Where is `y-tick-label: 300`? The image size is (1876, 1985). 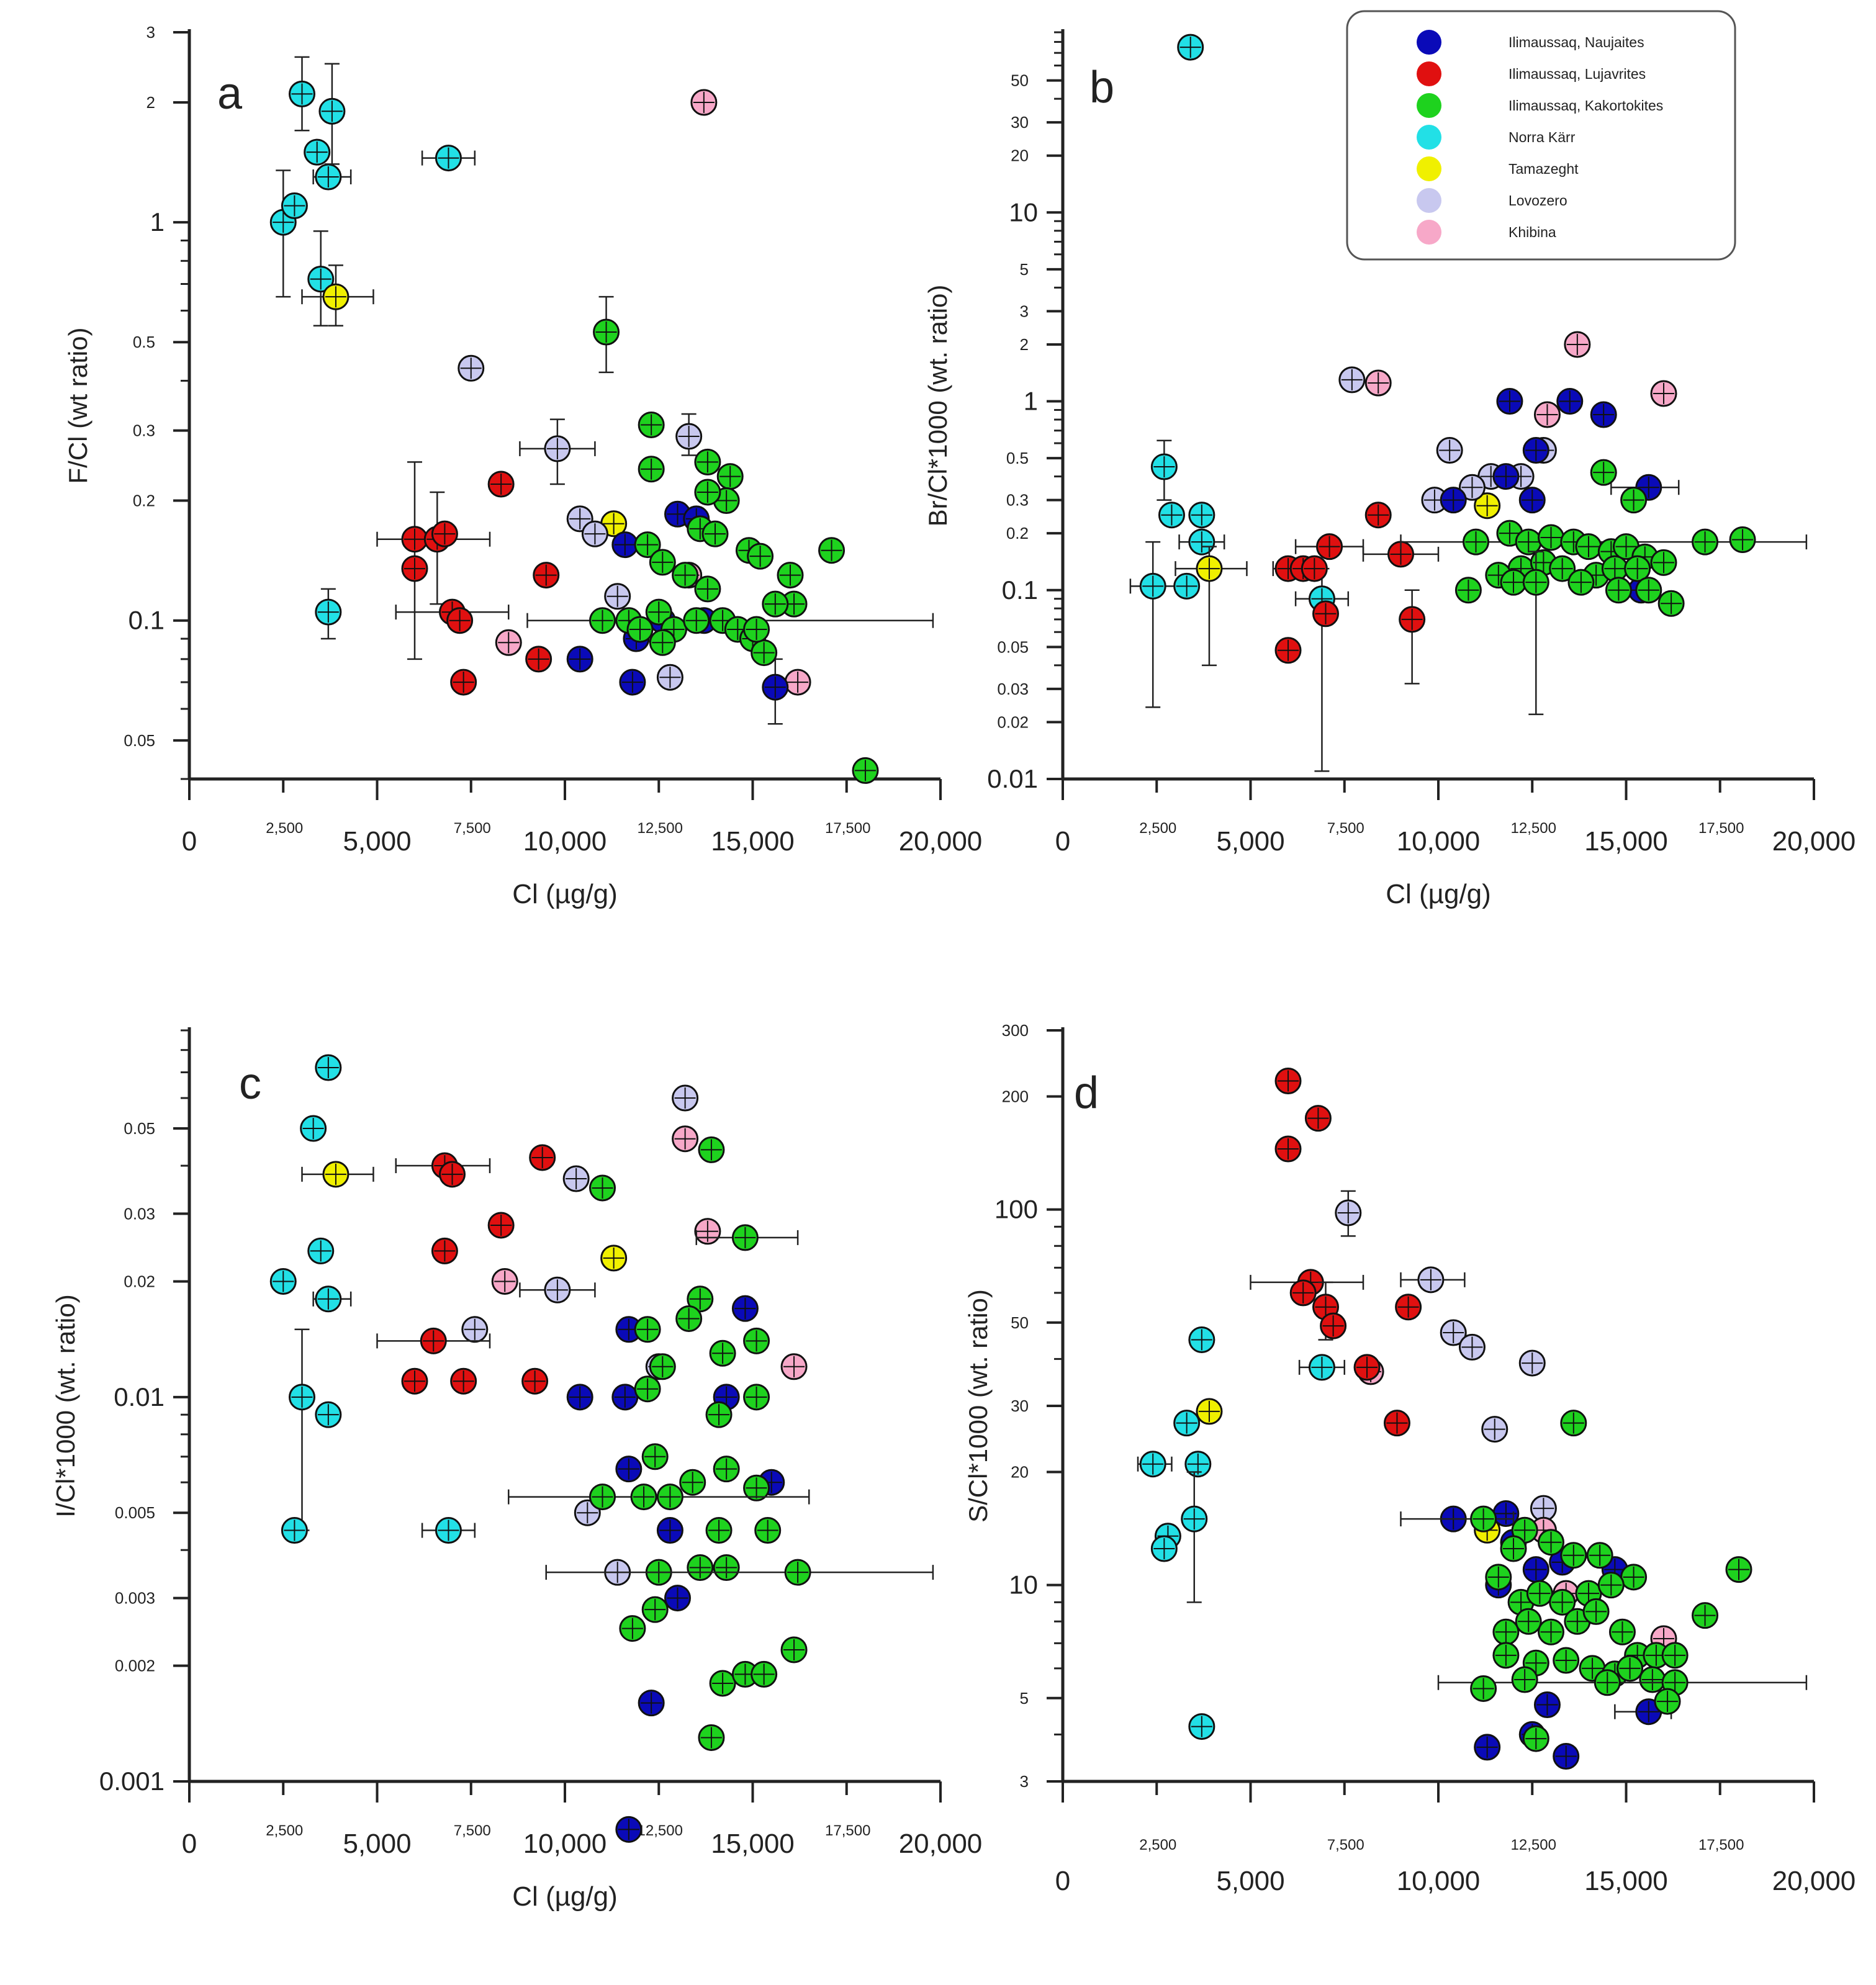 y-tick-label: 300 is located at coordinates (1015, 1030).